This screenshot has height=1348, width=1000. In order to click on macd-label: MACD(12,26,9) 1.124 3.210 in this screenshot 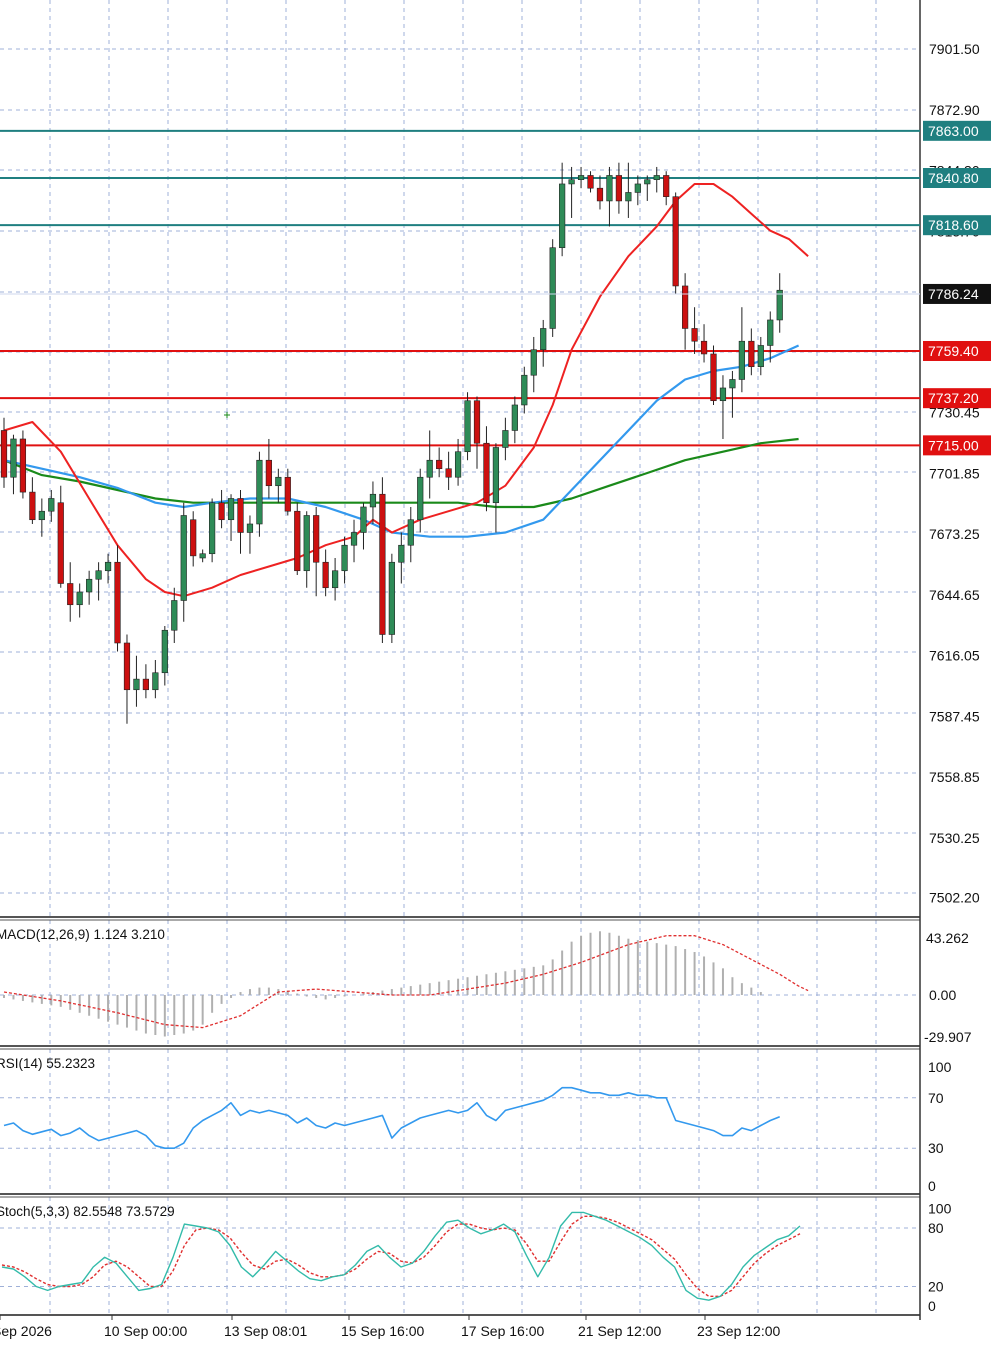, I will do `click(82, 934)`.